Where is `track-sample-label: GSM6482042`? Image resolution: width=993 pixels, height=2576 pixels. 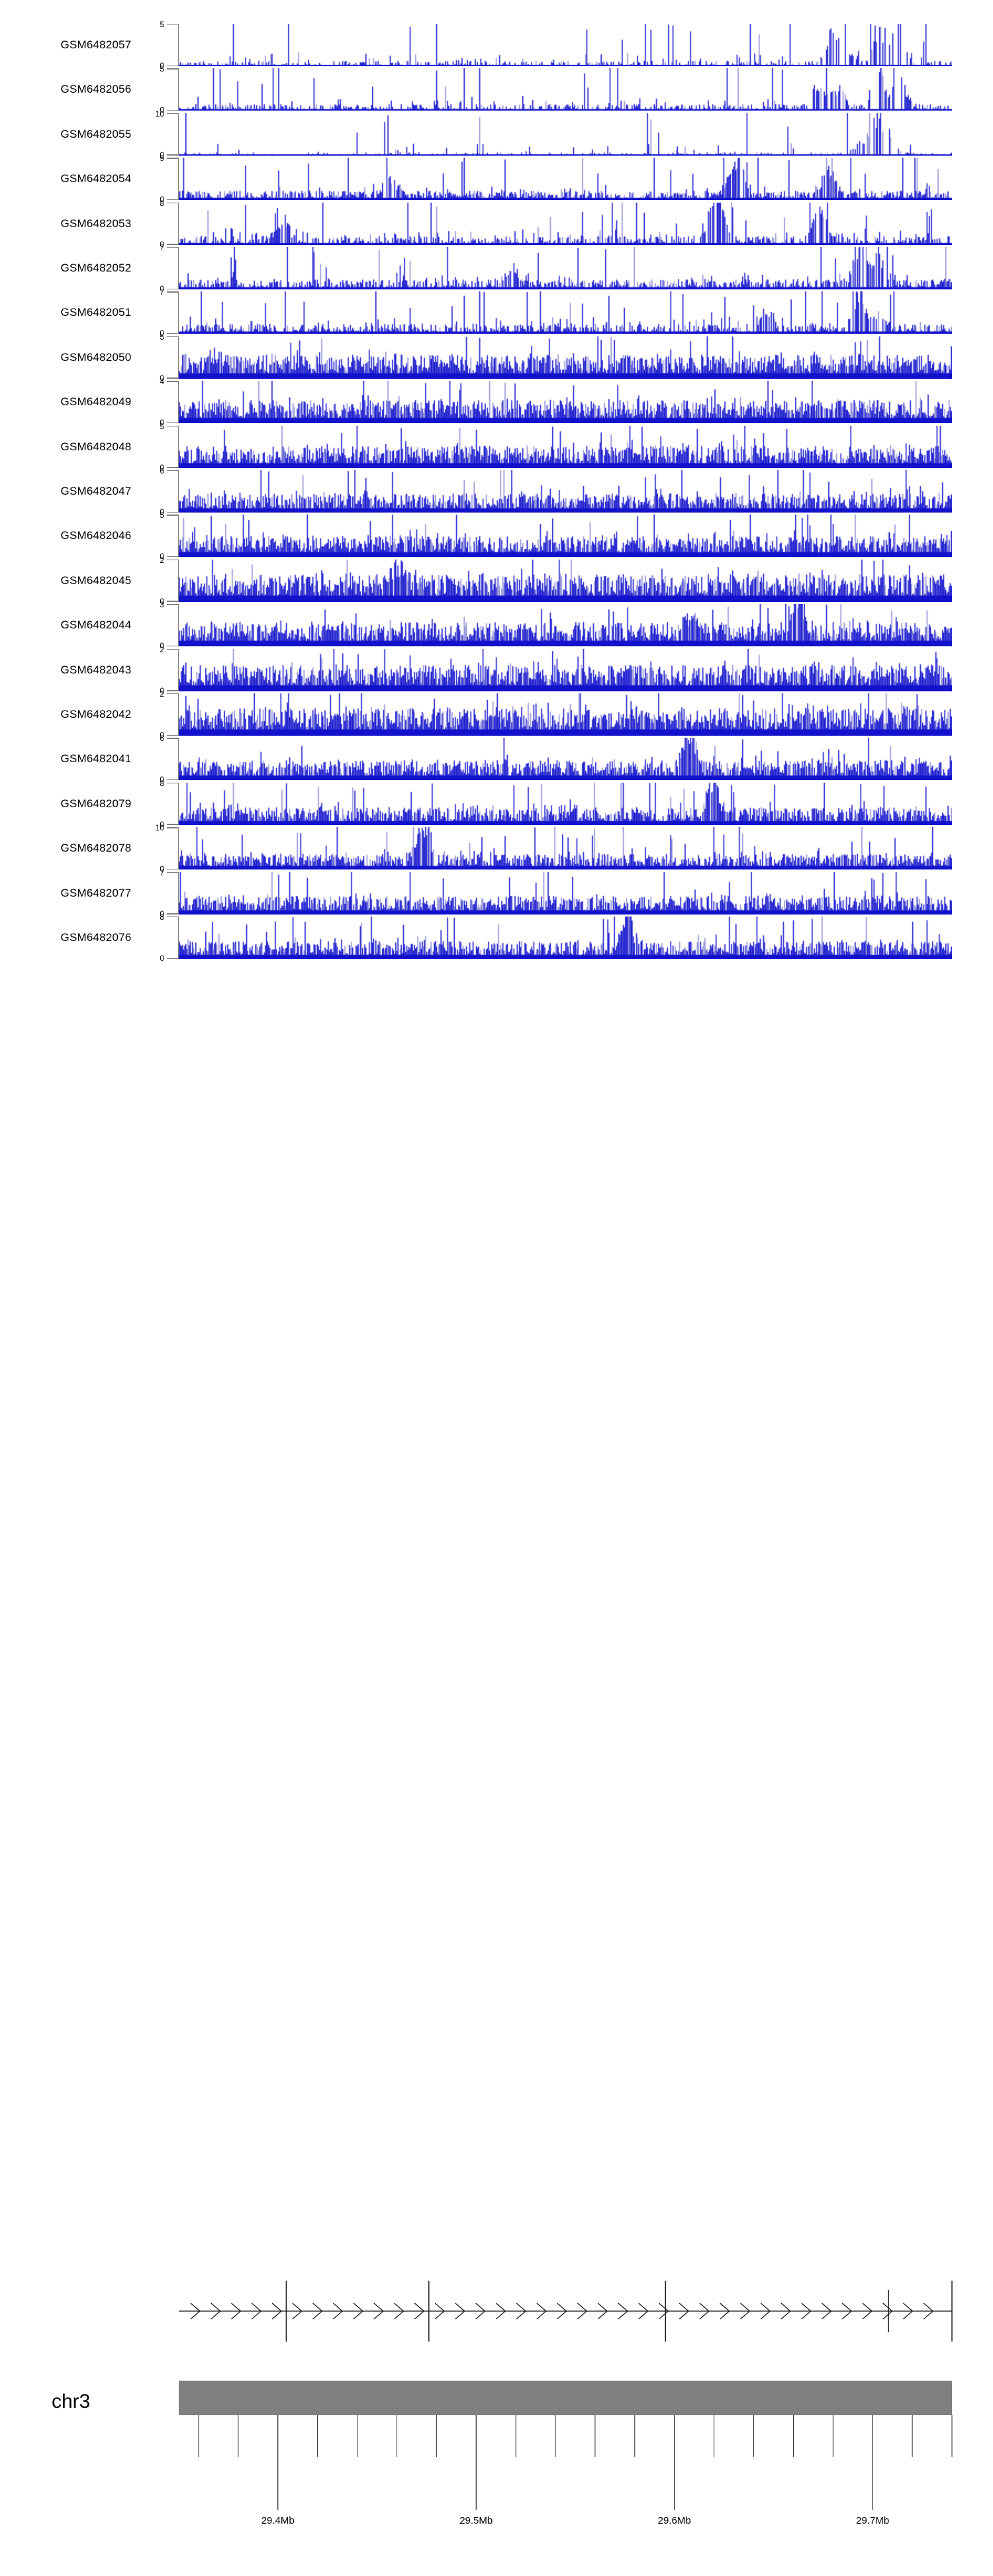
track-sample-label: GSM6482042 is located at coordinates (96, 714).